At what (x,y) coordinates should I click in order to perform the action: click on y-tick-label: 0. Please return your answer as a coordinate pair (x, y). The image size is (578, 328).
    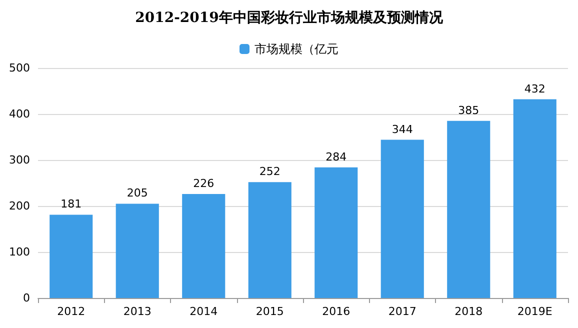
    Looking at the image, I should click on (26, 298).